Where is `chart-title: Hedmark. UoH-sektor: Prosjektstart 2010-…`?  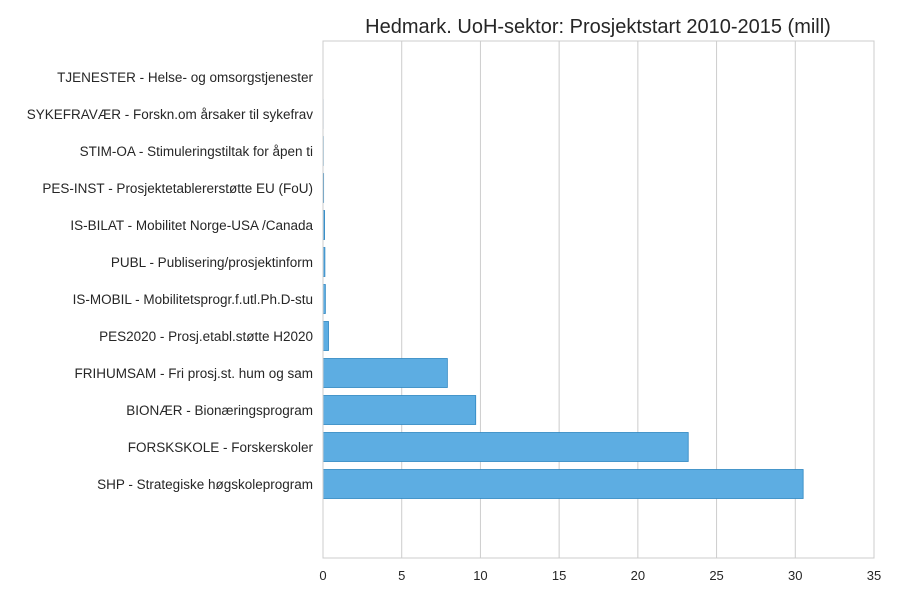
chart-title: Hedmark. UoH-sektor: Prosjektstart 2010-… is located at coordinates (598, 27).